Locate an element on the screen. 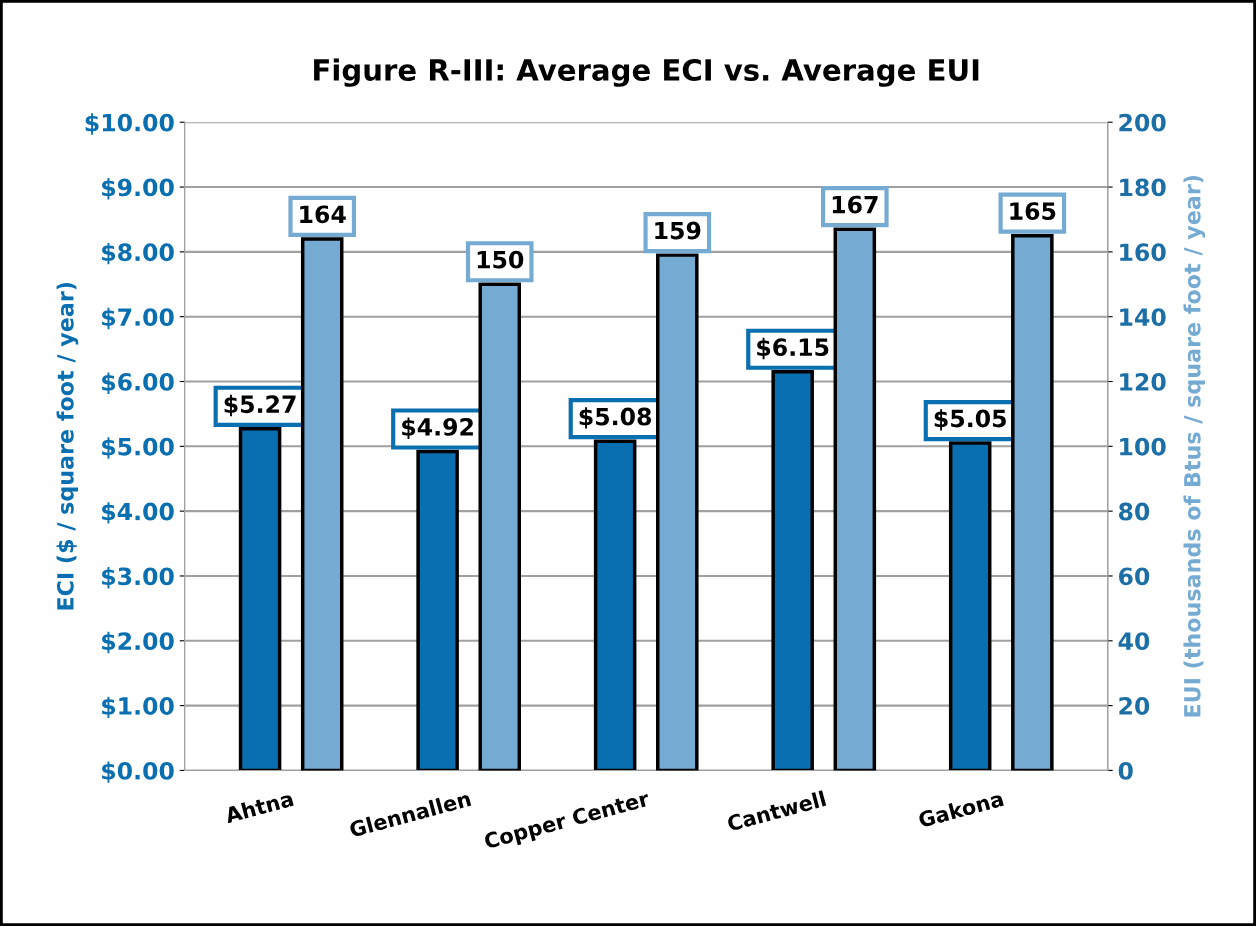 This screenshot has width=1256, height=926. y2-tick-label: 120 is located at coordinates (1143, 381).